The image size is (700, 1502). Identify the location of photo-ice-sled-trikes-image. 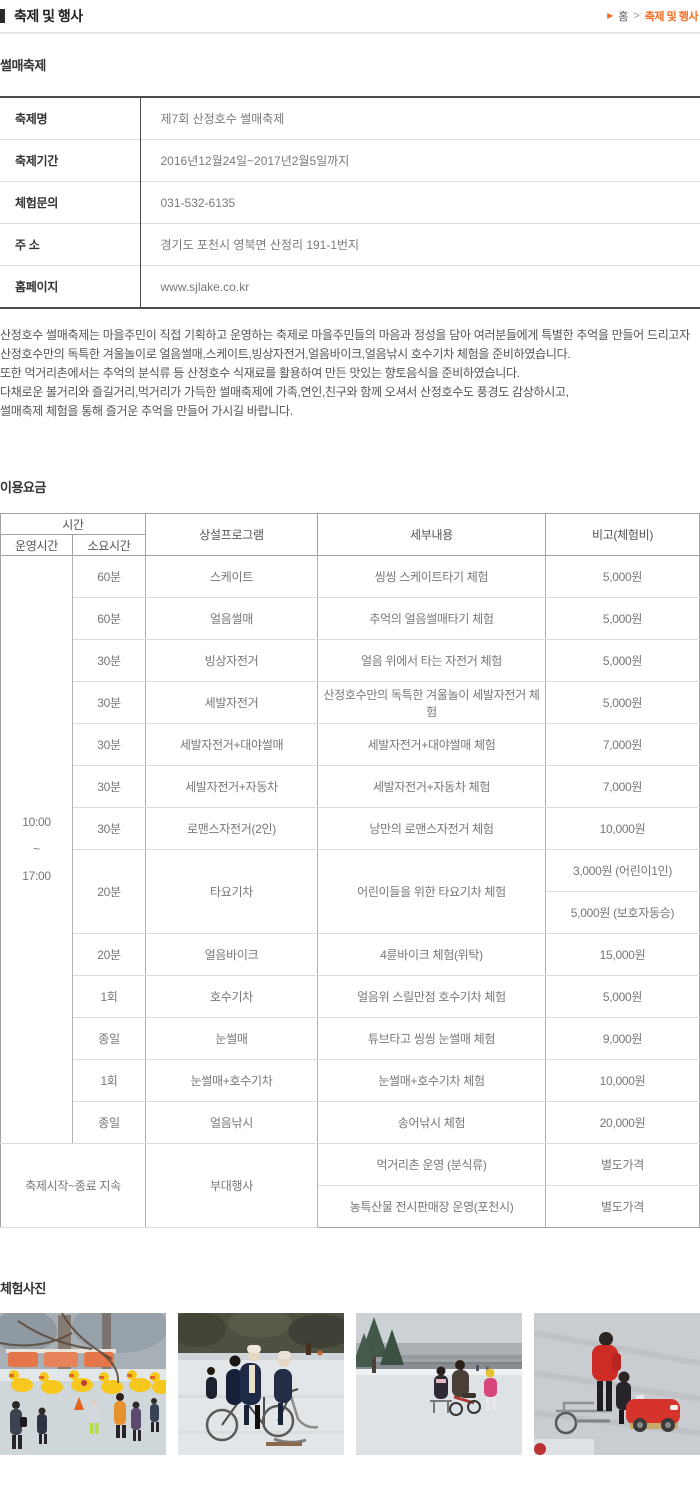
(439, 1384).